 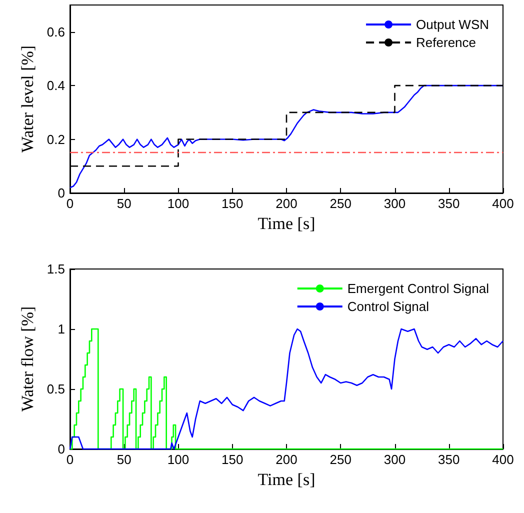 What do you see at coordinates (55, 86) in the screenshot?
I see `y-tick-label: 0.4` at bounding box center [55, 86].